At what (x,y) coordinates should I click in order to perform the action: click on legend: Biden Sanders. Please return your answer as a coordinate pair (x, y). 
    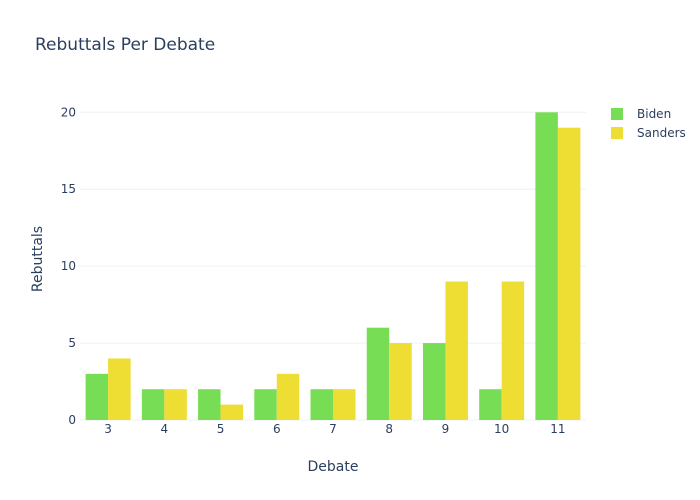
    Looking at the image, I should click on (648, 123).